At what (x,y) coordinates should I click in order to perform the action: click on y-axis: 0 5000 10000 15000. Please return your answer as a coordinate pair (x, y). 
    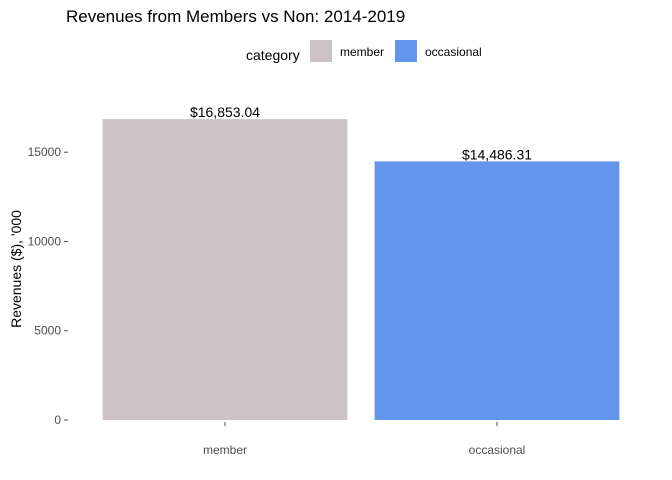
    Looking at the image, I should click on (48, 286).